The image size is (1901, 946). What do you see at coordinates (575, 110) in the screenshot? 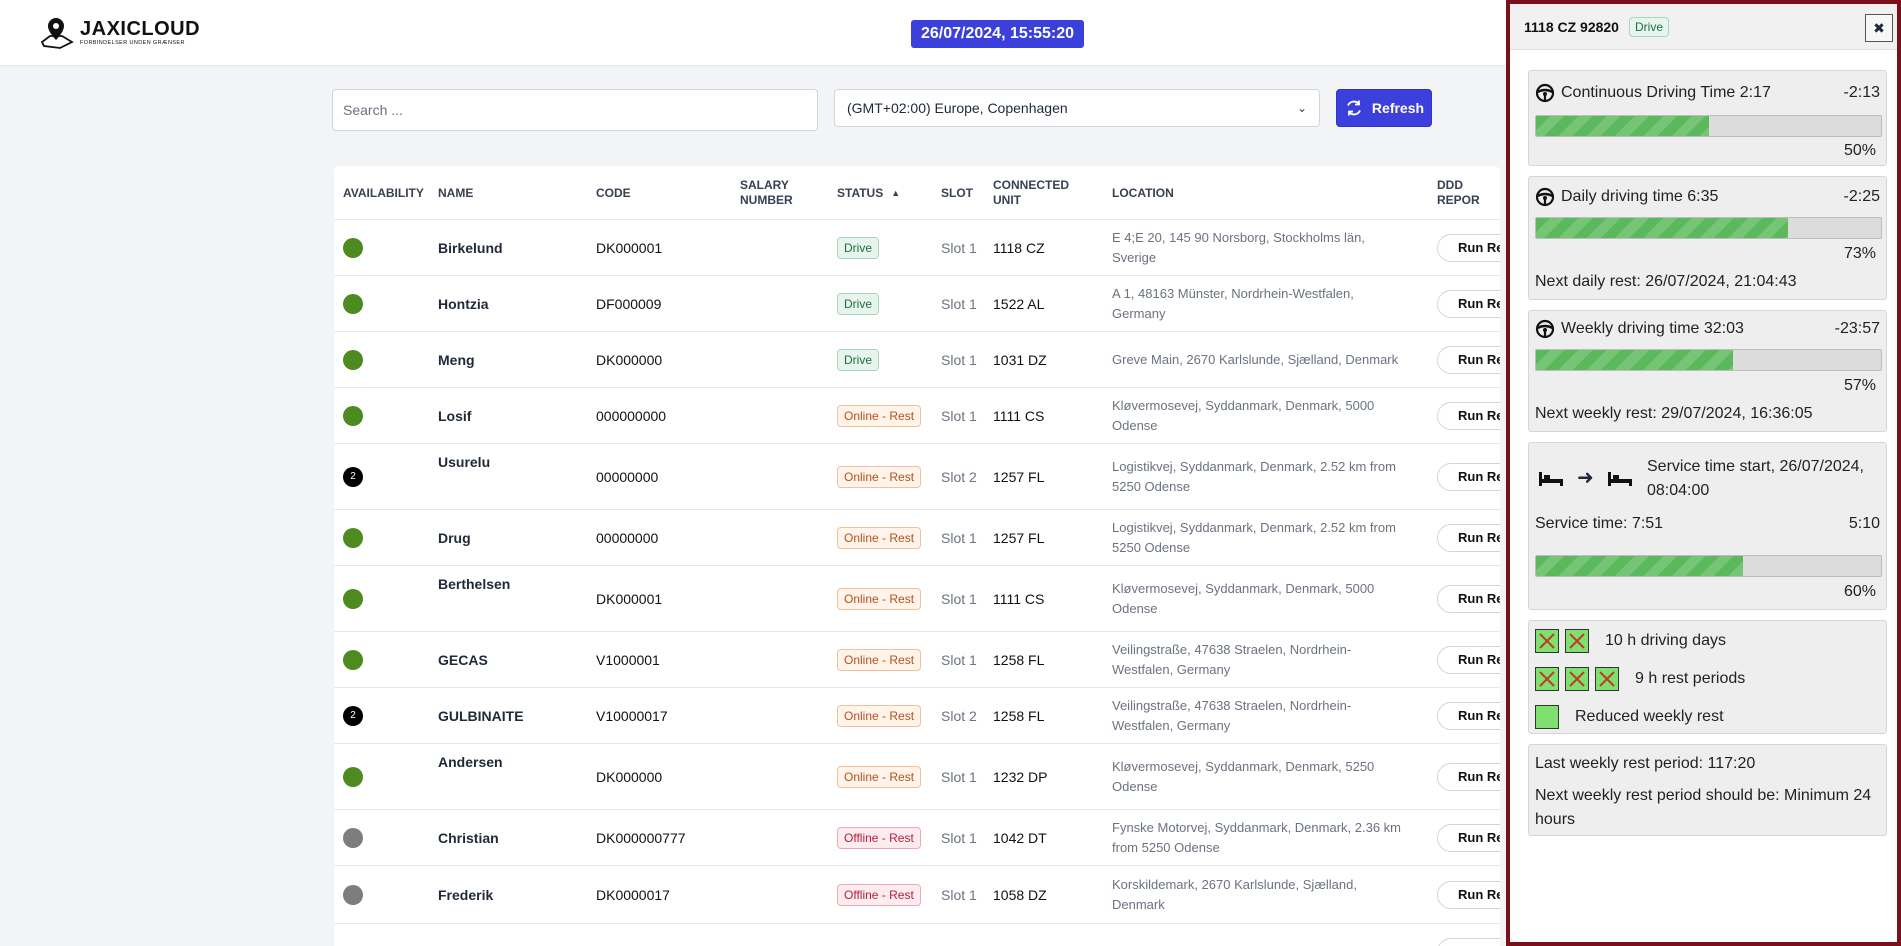
I see `search-input` at bounding box center [575, 110].